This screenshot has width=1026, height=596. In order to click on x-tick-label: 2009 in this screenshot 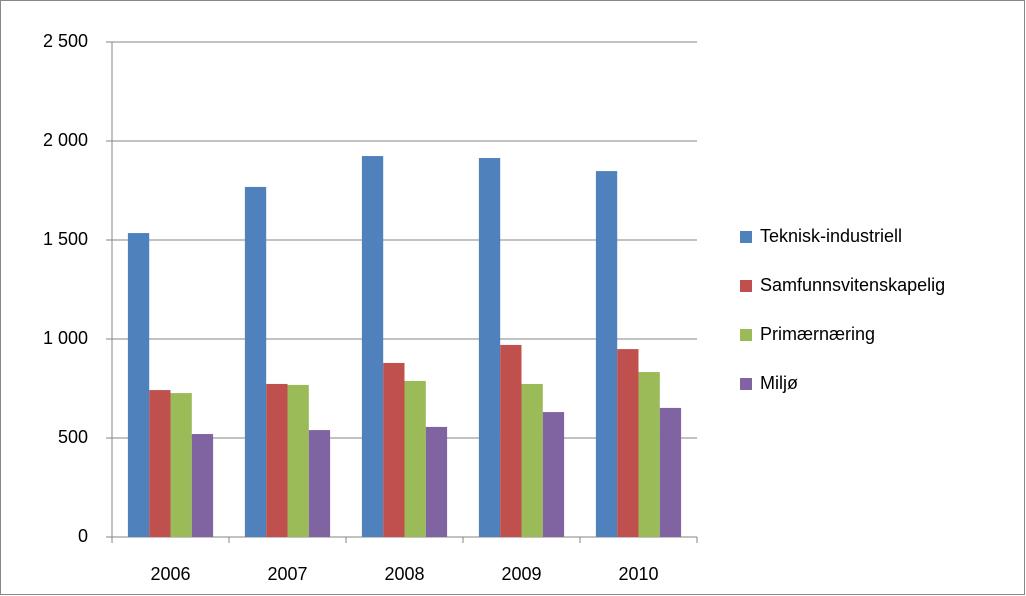, I will do `click(521, 574)`.